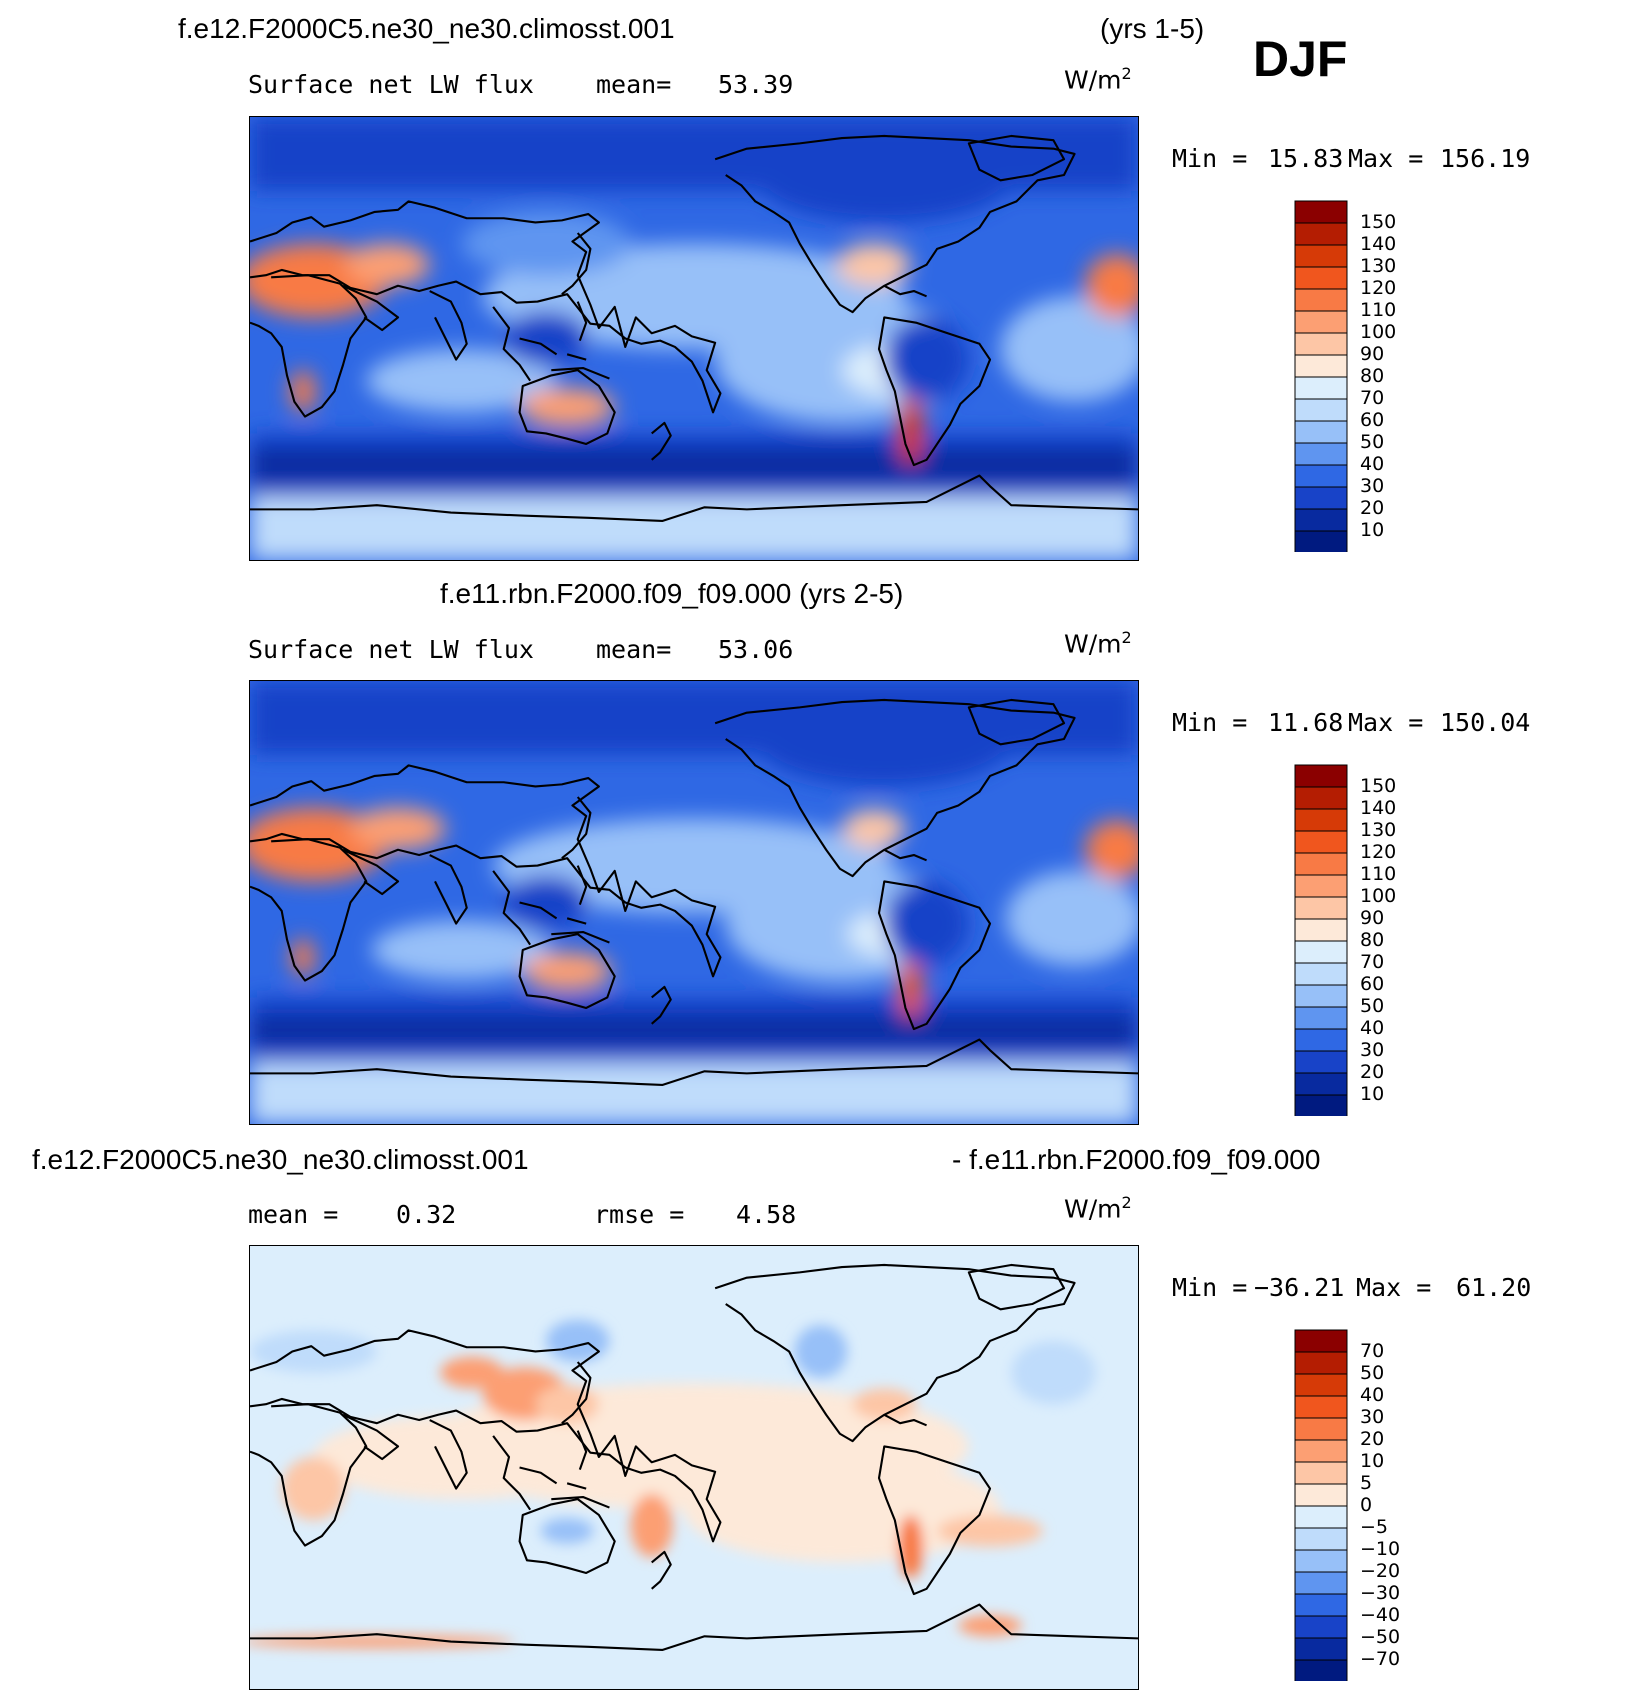 Image resolution: width=1641 pixels, height=1708 pixels. Describe the element at coordinates (1485, 722) in the screenshot. I see `panel2-max-value: 150.04` at that location.